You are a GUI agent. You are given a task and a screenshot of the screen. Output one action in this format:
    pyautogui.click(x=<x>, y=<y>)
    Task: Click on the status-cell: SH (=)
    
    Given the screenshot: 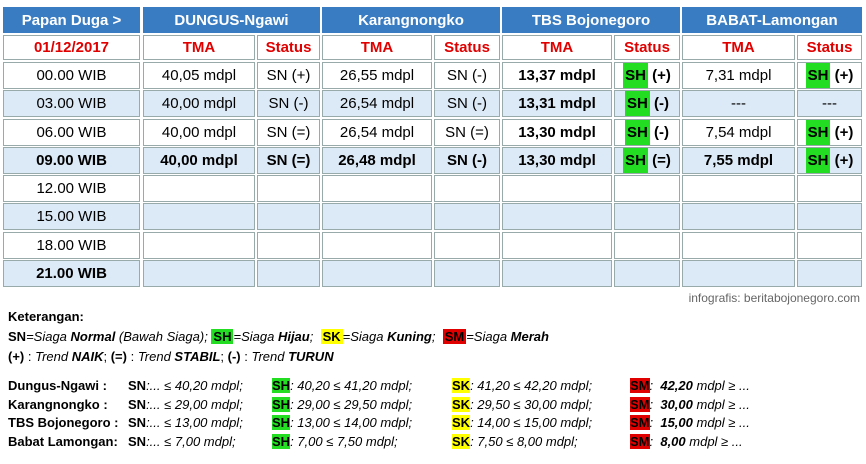 What is the action you would take?
    pyautogui.click(x=647, y=160)
    